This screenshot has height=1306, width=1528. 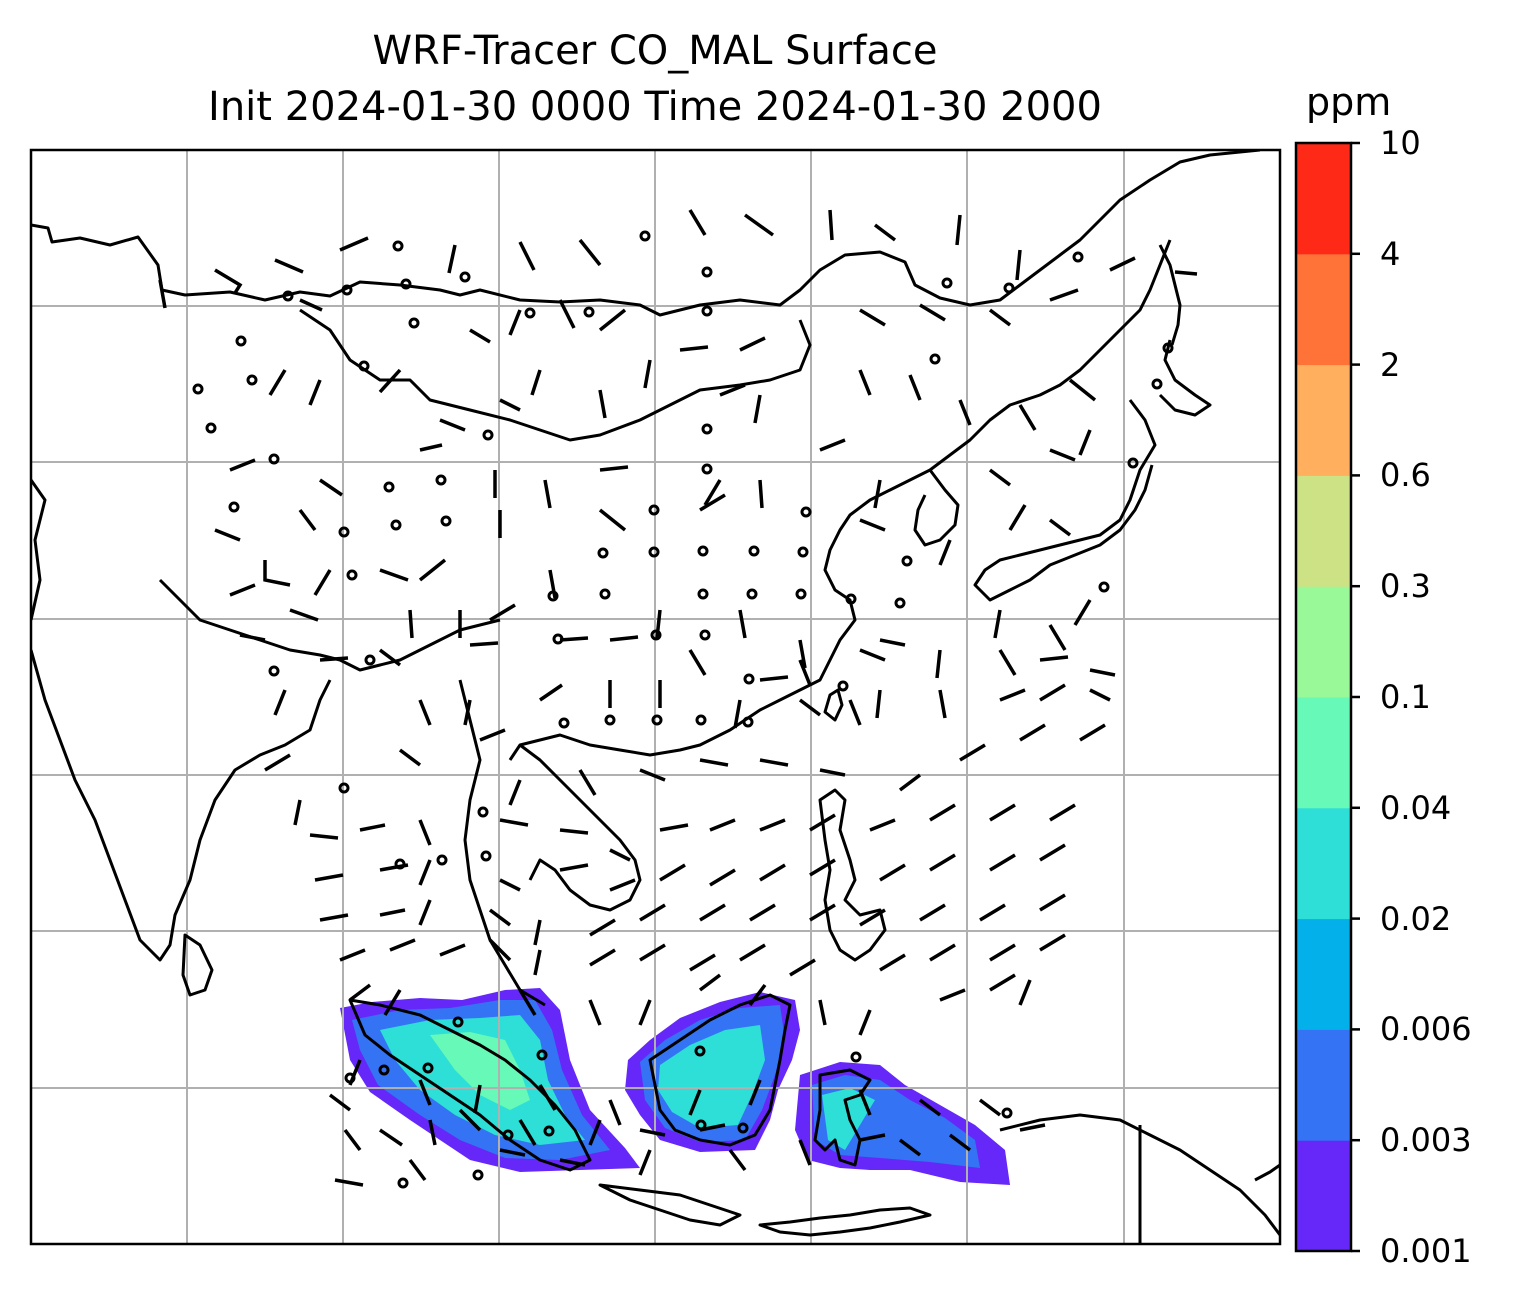 I want to click on plume-sumatra-peak, so click(x=480, y=1071).